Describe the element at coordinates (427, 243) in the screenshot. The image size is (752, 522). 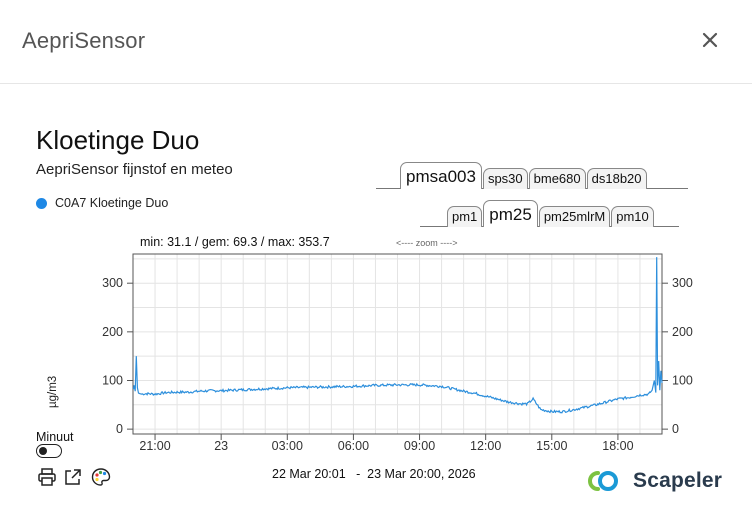
I see `zoom-hint: <---- zoom ---->` at that location.